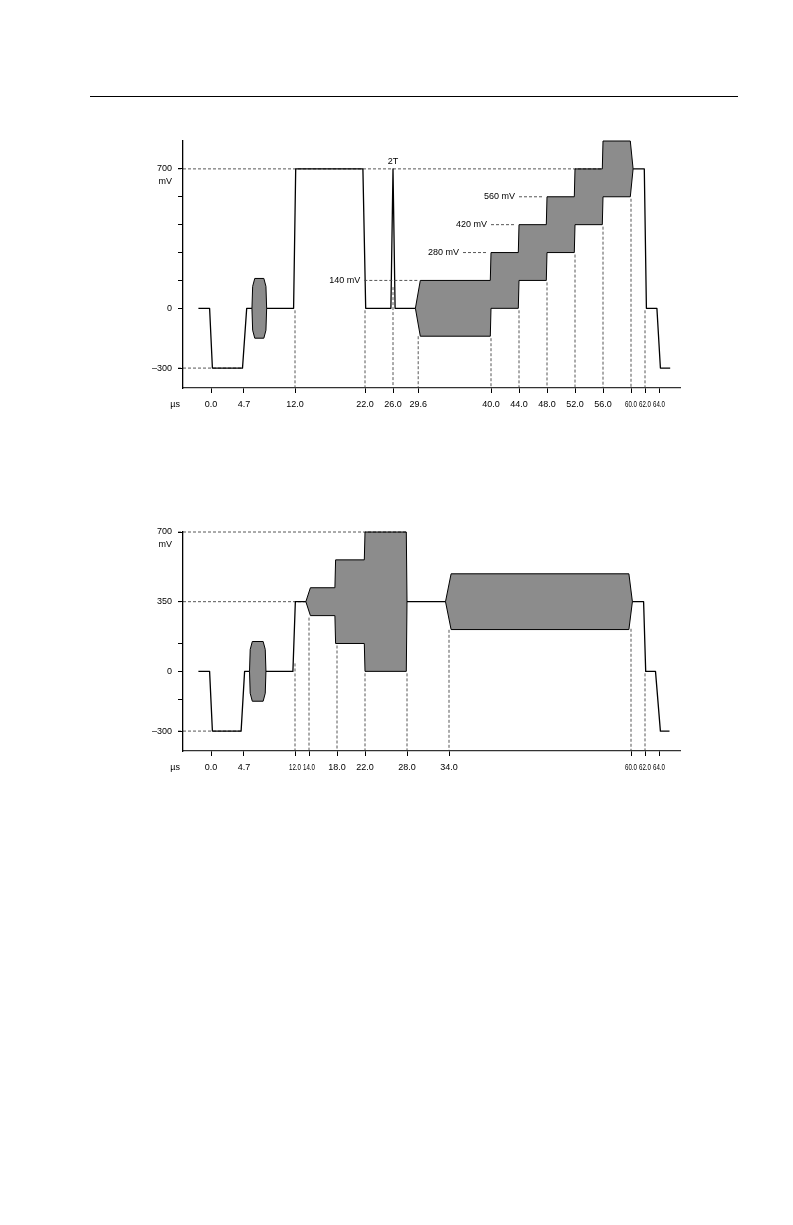  I want to click on x-tick-label: 18.0, so click(337, 766).